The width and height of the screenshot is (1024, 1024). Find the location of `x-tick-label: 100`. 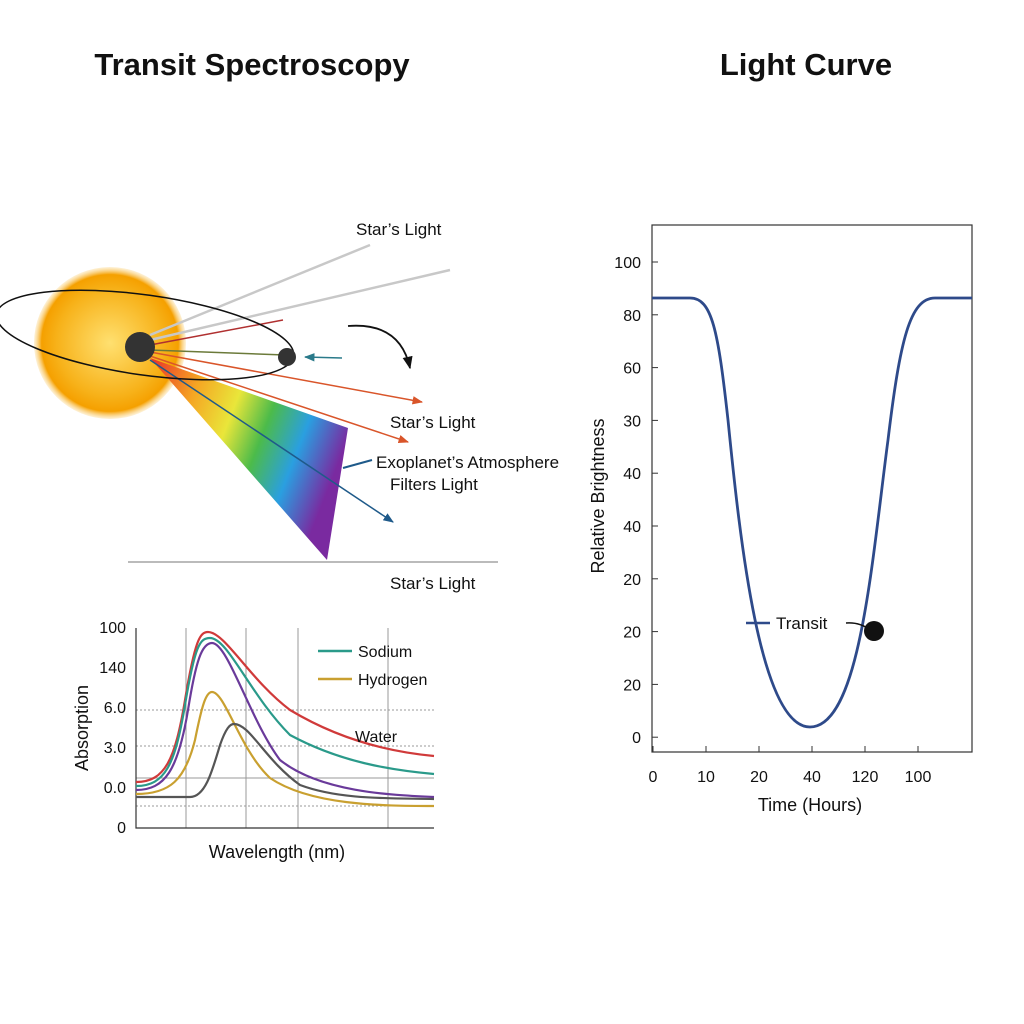

x-tick-label: 100 is located at coordinates (918, 777).